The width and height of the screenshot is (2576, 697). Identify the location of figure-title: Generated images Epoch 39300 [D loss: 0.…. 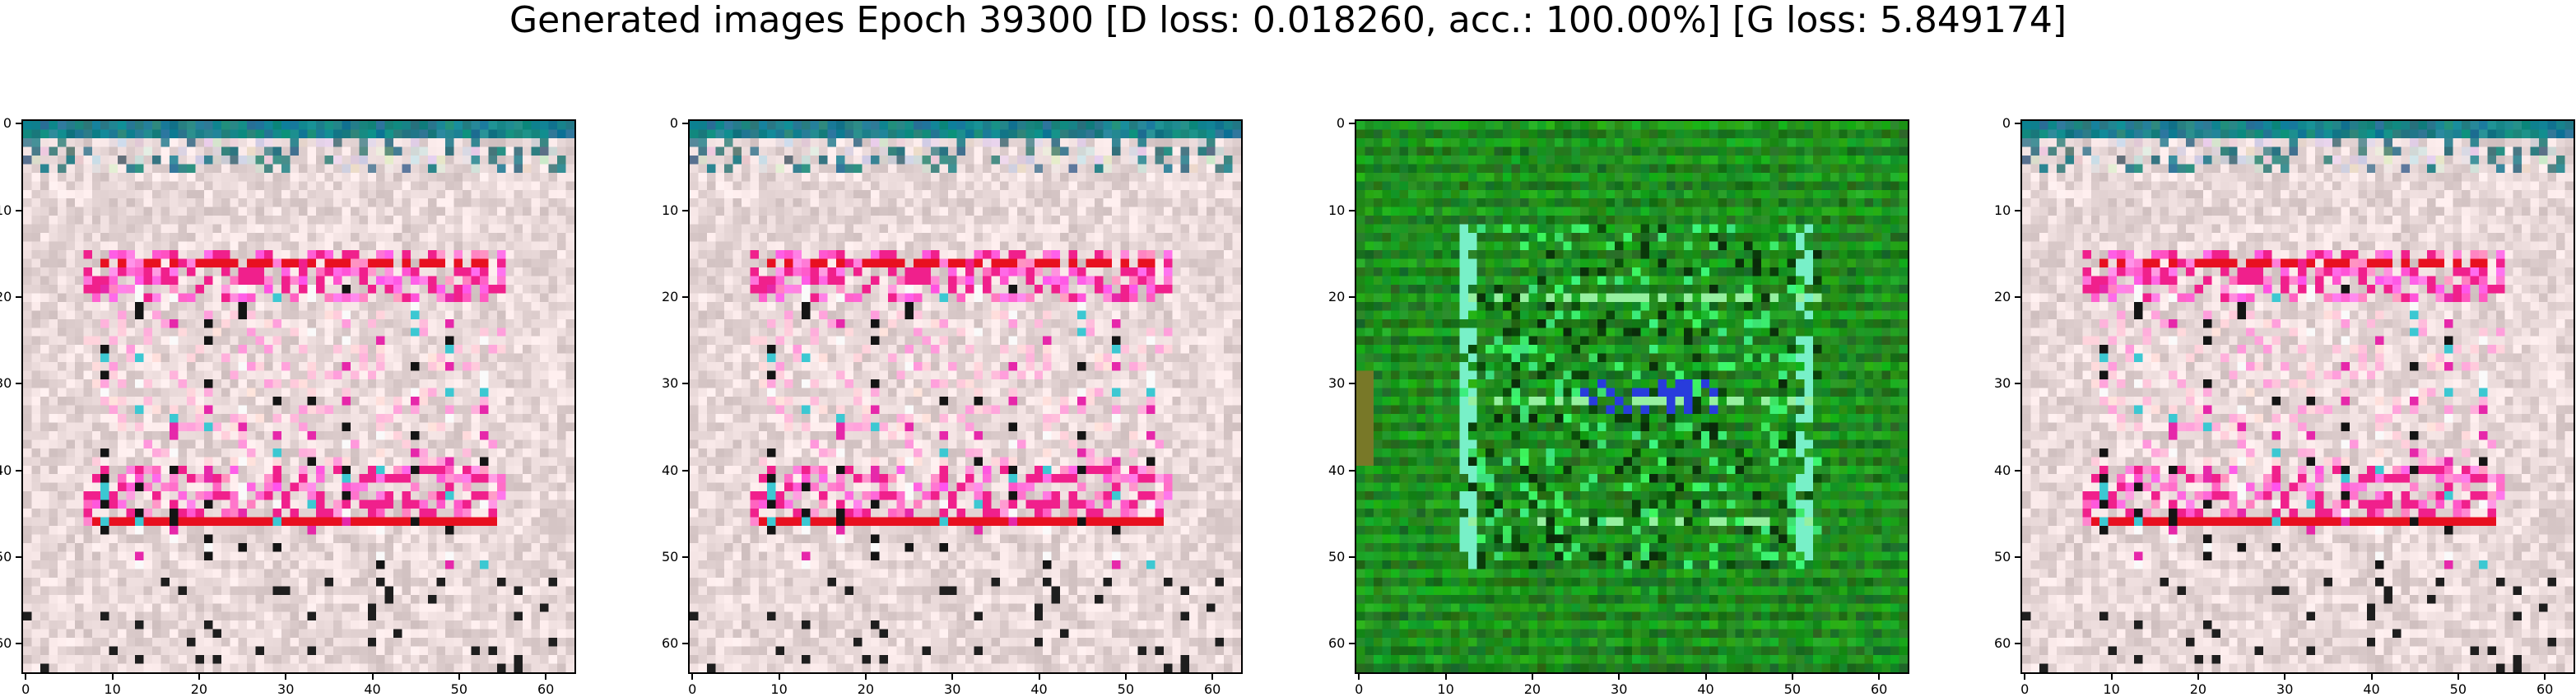
(1288, 20).